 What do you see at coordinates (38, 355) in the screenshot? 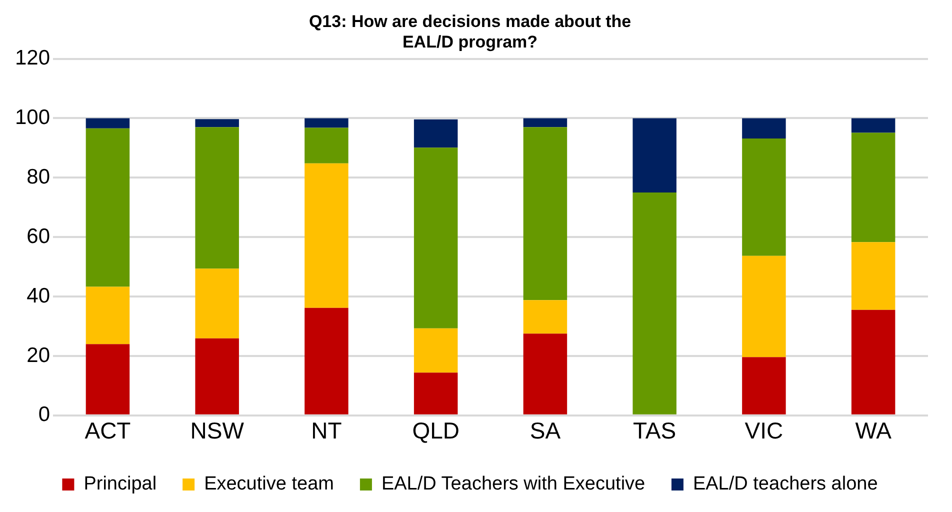
I see `y-tick-label: 20` at bounding box center [38, 355].